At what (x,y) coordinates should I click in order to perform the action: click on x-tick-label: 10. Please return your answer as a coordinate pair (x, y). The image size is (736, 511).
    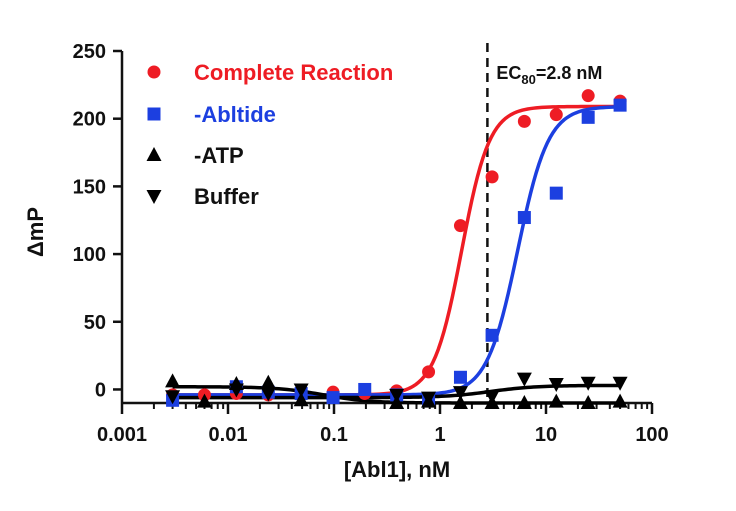
    Looking at the image, I should click on (546, 435).